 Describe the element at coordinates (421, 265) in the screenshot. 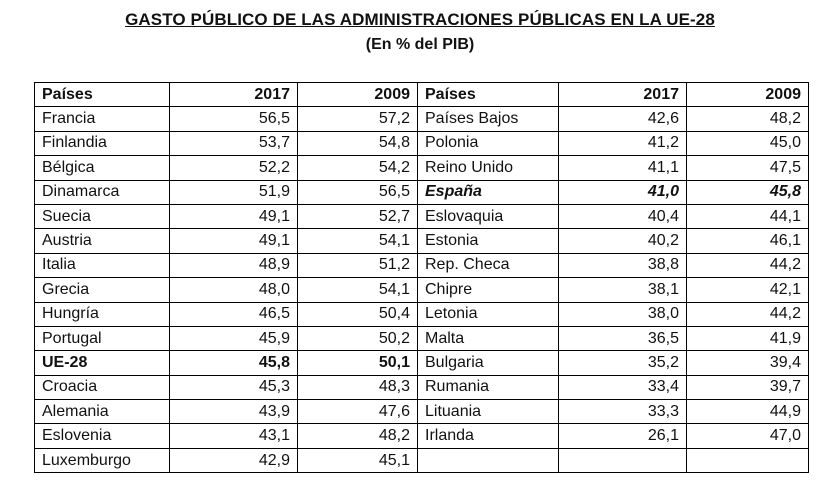

I see `table-row: Italia 48,9 51,2 Rep. Checa 38,8 44,2` at that location.